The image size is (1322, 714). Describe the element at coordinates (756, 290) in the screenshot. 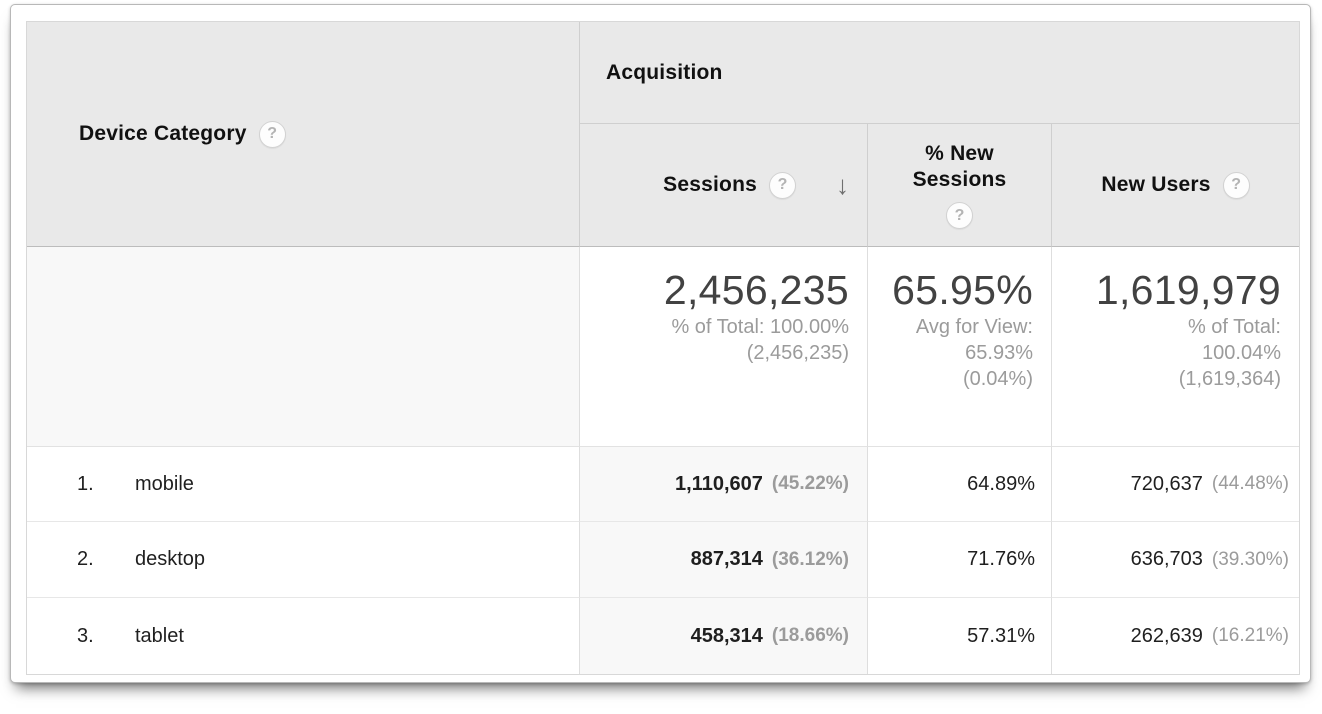

I see `summary-sessions-value: 2,456,235` at that location.